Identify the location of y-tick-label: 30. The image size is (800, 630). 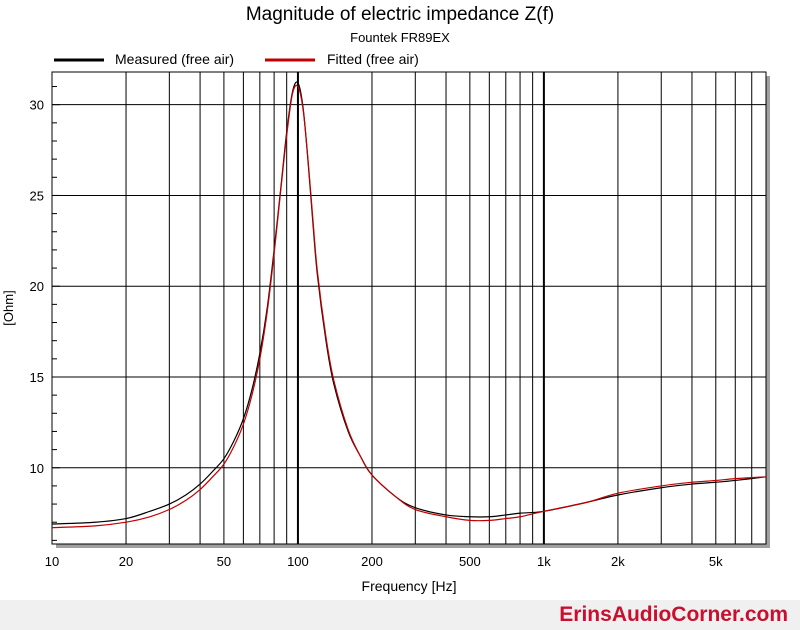
(37, 105).